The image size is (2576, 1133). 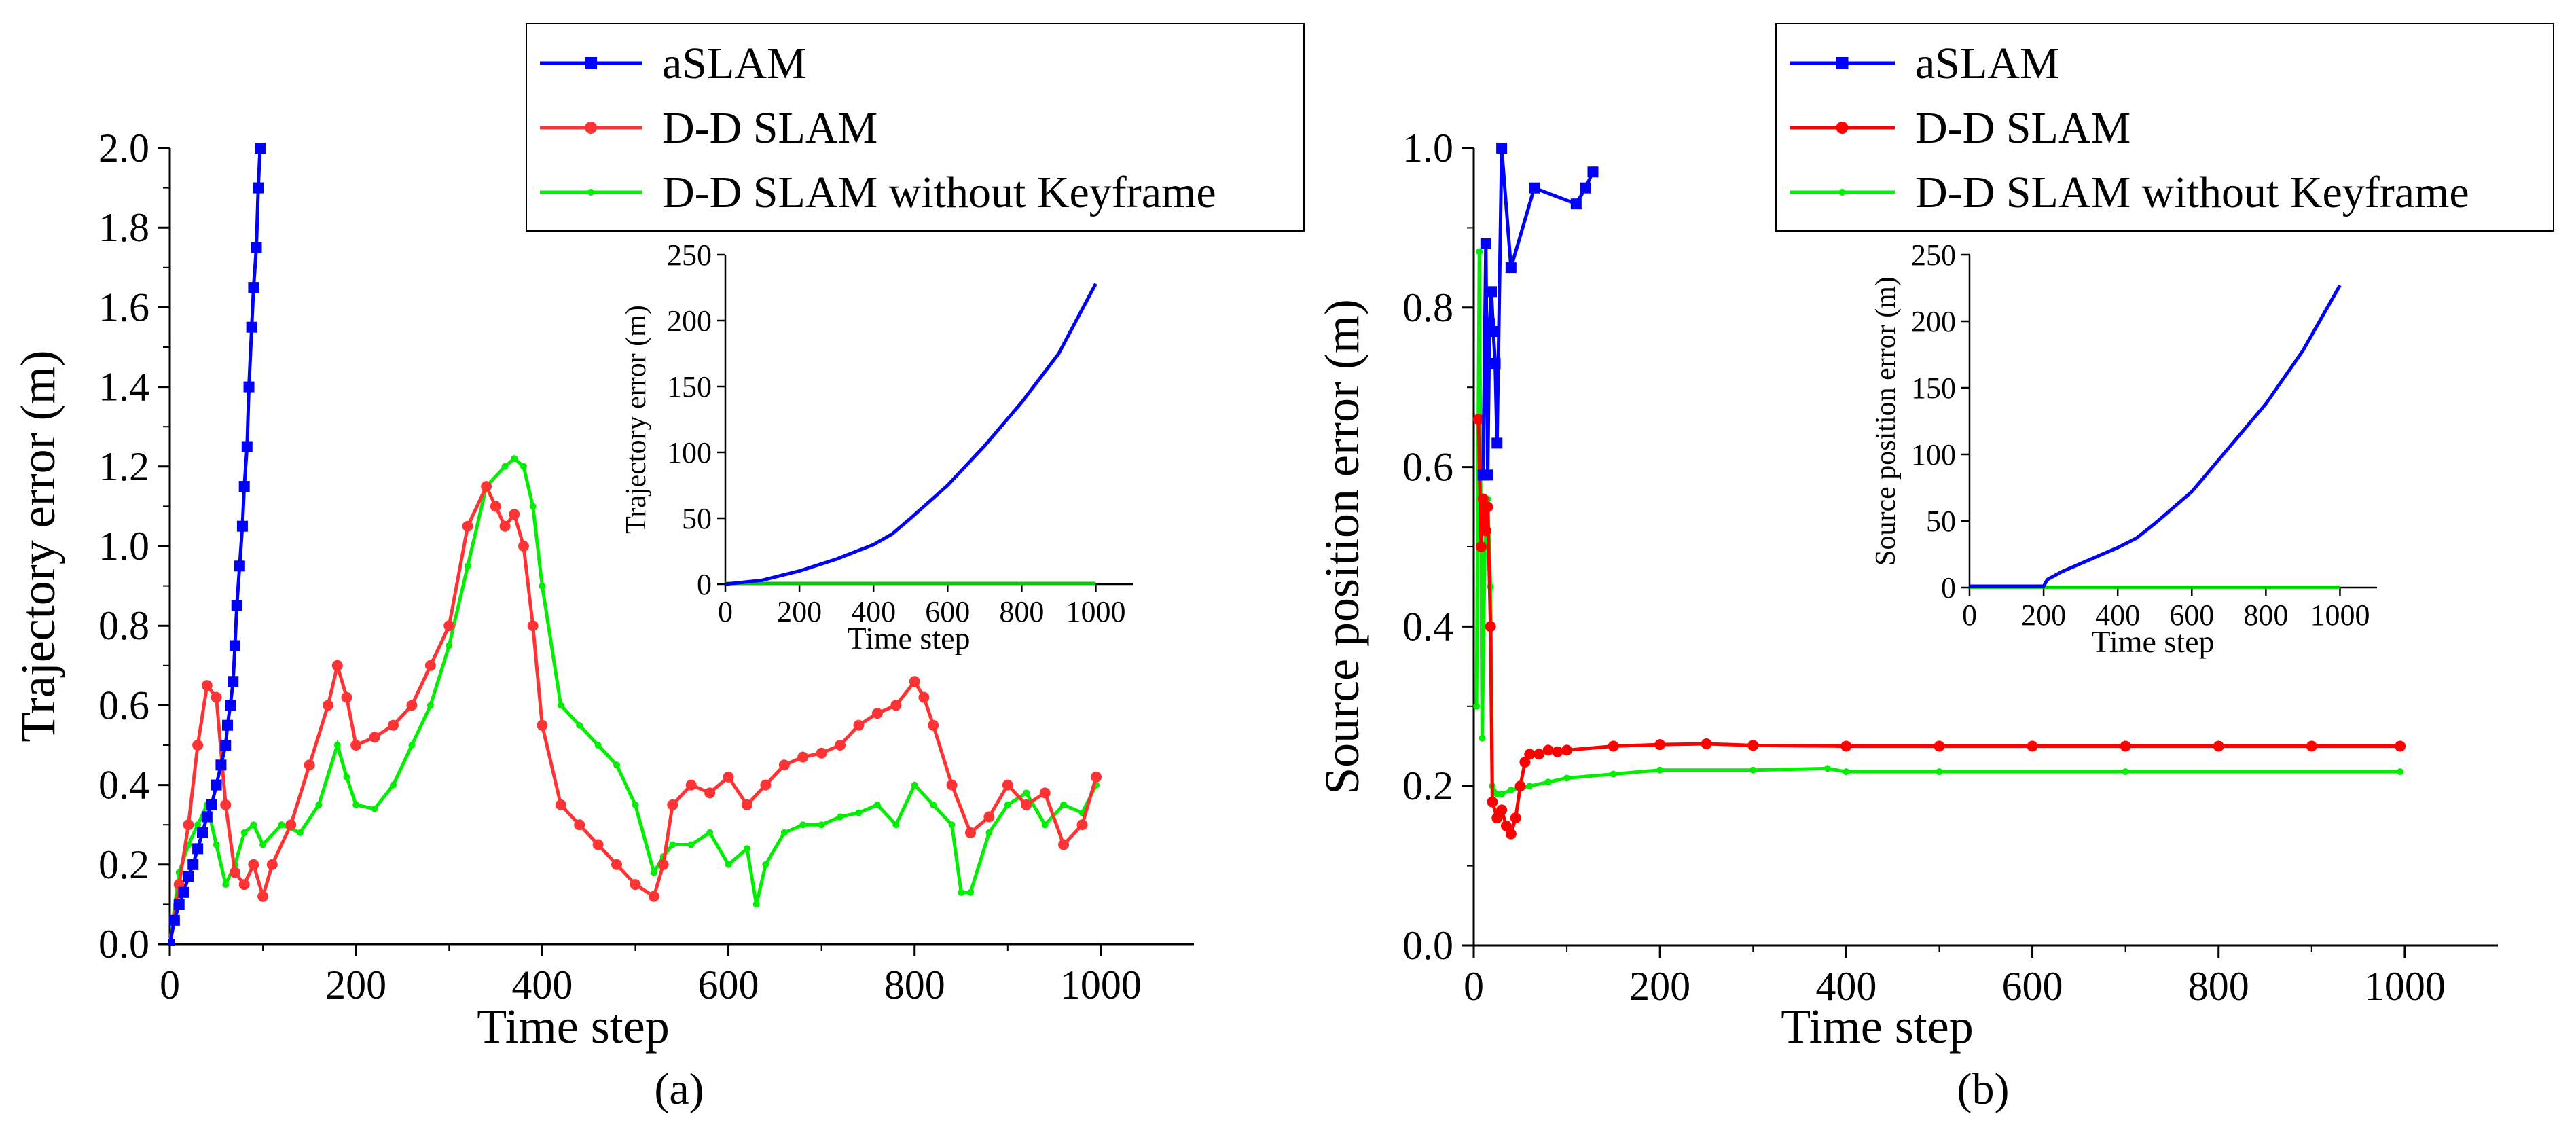 What do you see at coordinates (1933, 321) in the screenshot?
I see `inset-y-tick-label: 200` at bounding box center [1933, 321].